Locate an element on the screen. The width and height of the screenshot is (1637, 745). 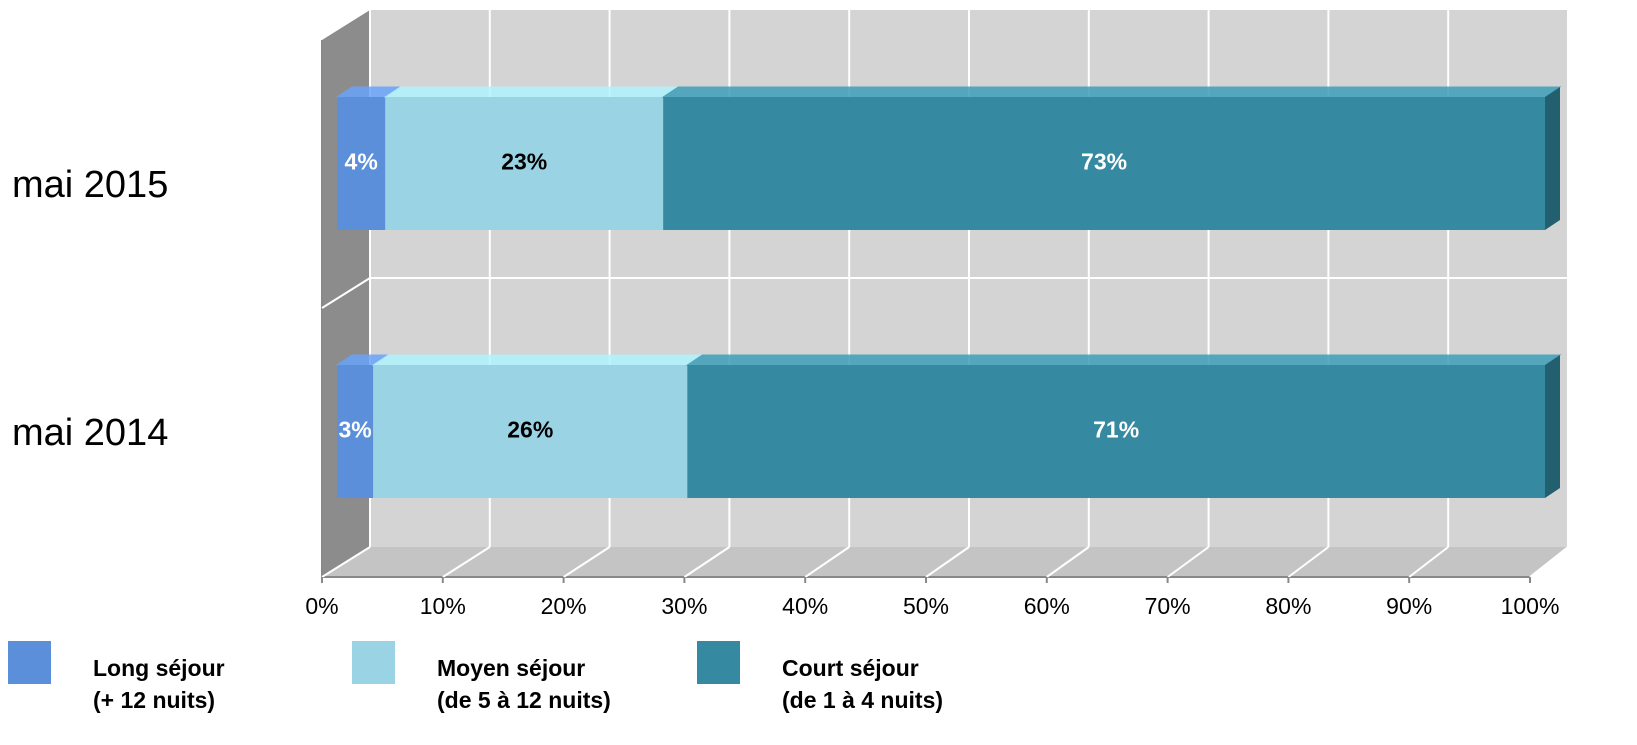
x-tick-label: 10% is located at coordinates (443, 606).